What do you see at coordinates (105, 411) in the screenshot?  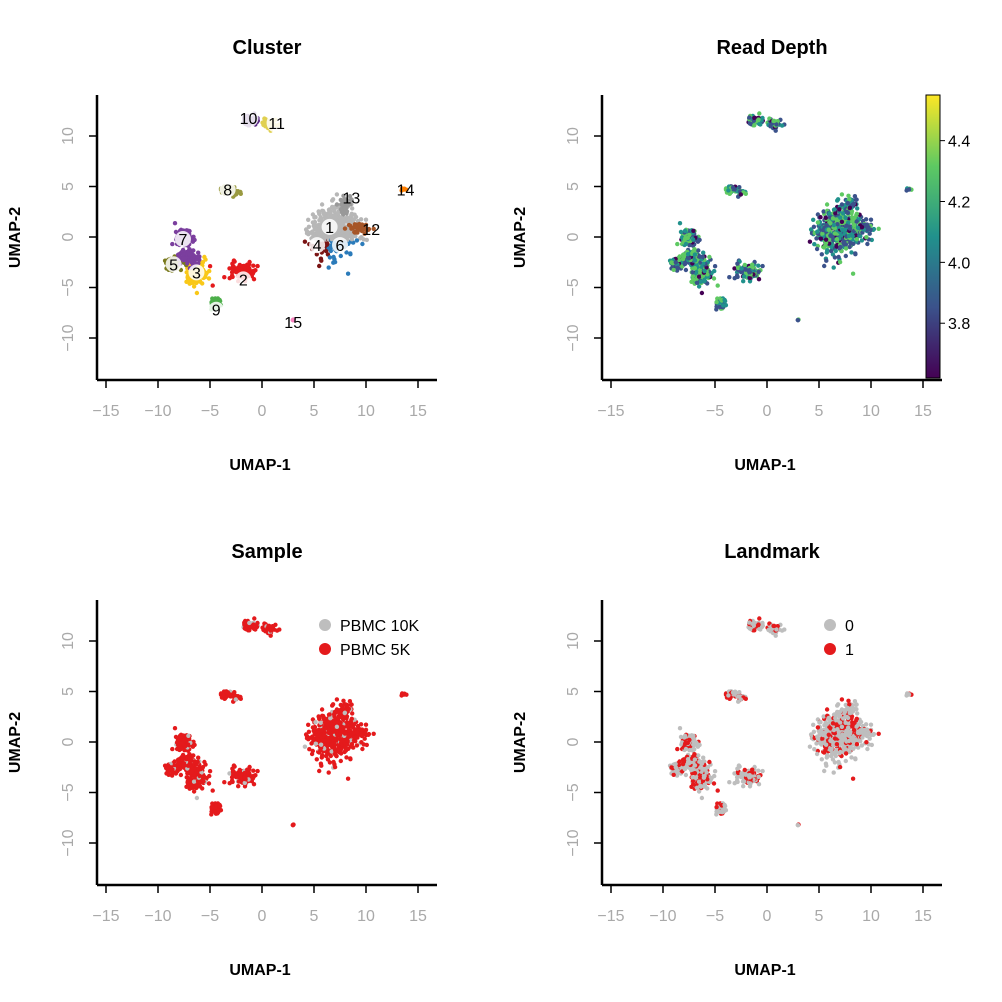 I see `x-tick-label: −15` at bounding box center [105, 411].